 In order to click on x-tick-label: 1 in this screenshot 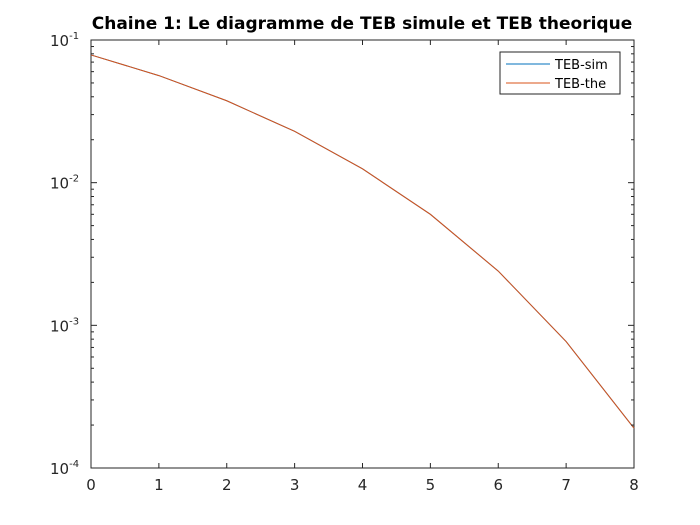, I will do `click(159, 485)`.